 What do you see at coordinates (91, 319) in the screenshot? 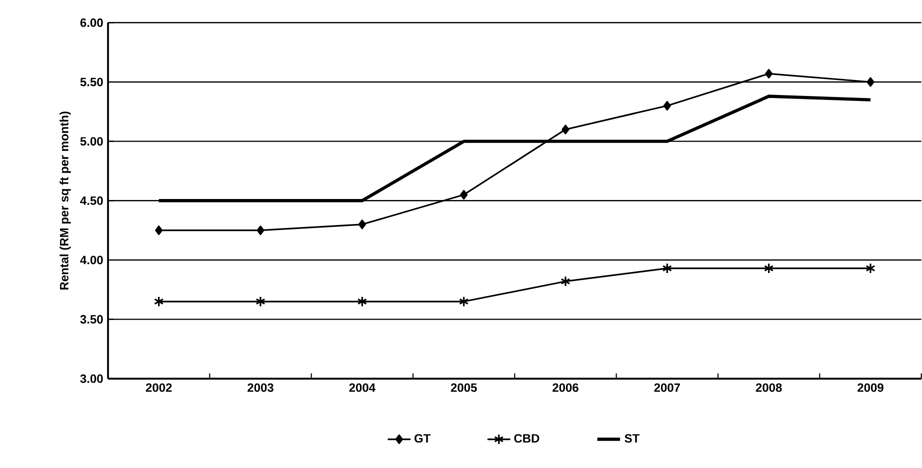
I see `y-tick-label: 3.50` at bounding box center [91, 319].